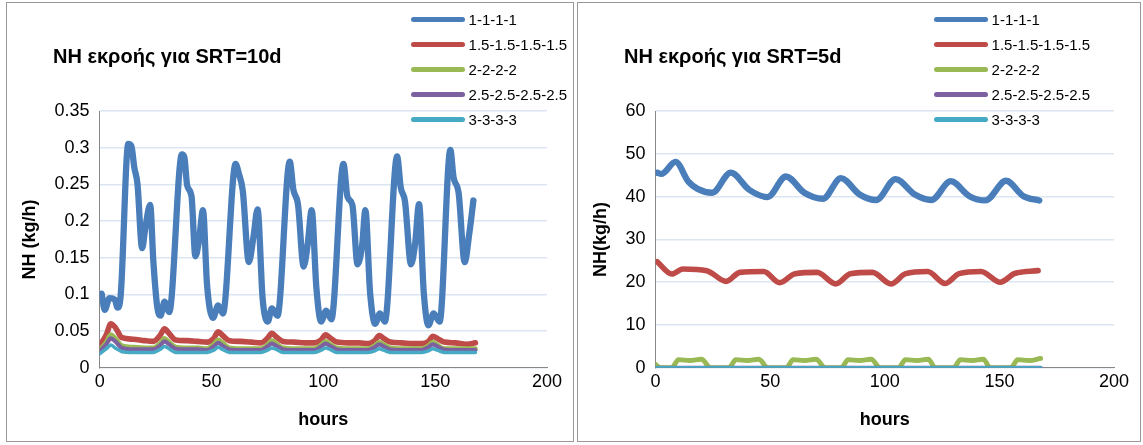 The image size is (1143, 445). What do you see at coordinates (635, 238) in the screenshot?
I see `y-tick-label: 30` at bounding box center [635, 238].